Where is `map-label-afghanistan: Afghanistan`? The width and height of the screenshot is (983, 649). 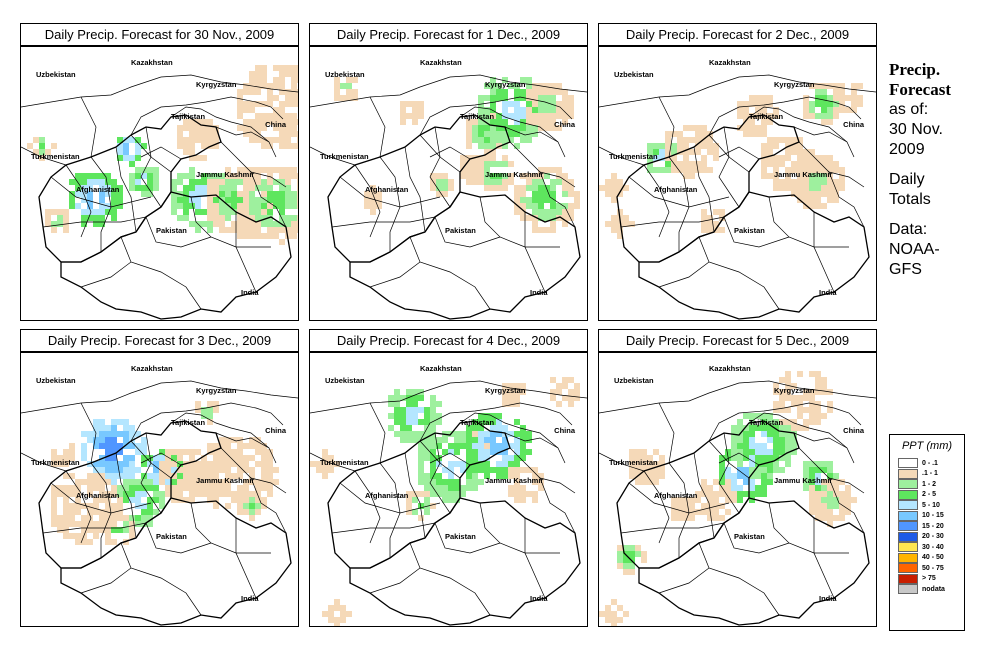
map-label-afghanistan: Afghanistan is located at coordinates (676, 495).